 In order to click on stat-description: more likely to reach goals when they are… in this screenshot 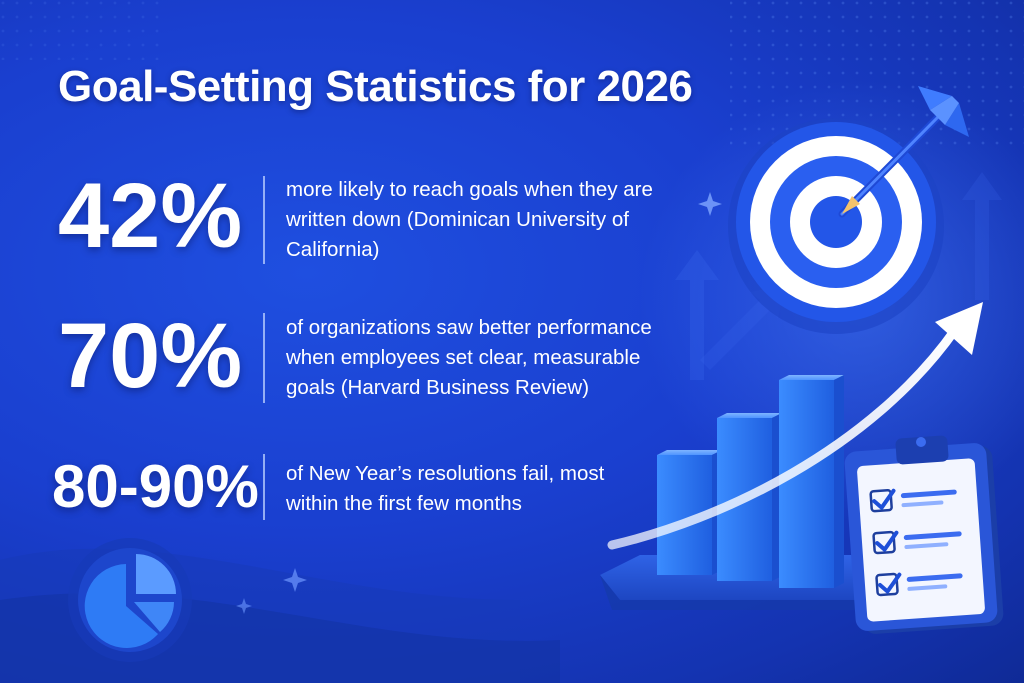, I will do `click(469, 219)`.